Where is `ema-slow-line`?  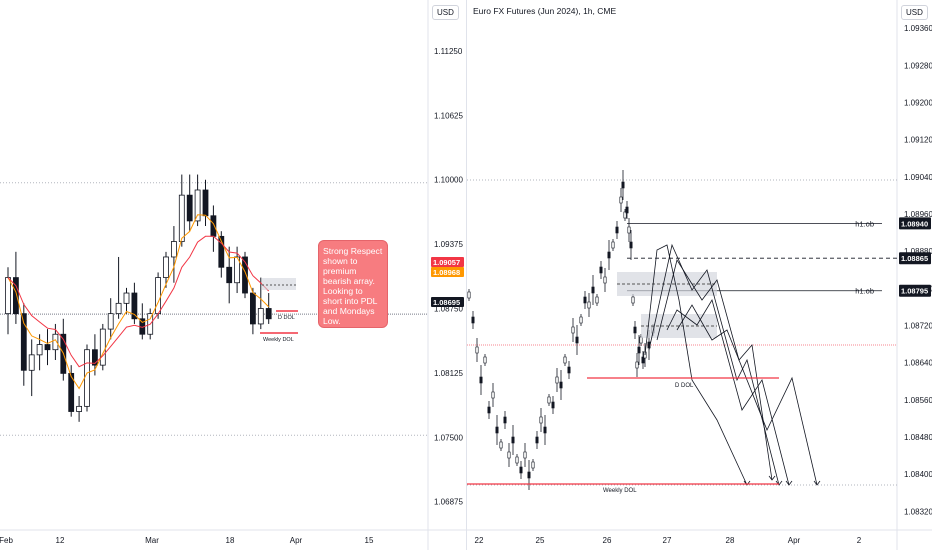 ema-slow-line is located at coordinates (138, 301).